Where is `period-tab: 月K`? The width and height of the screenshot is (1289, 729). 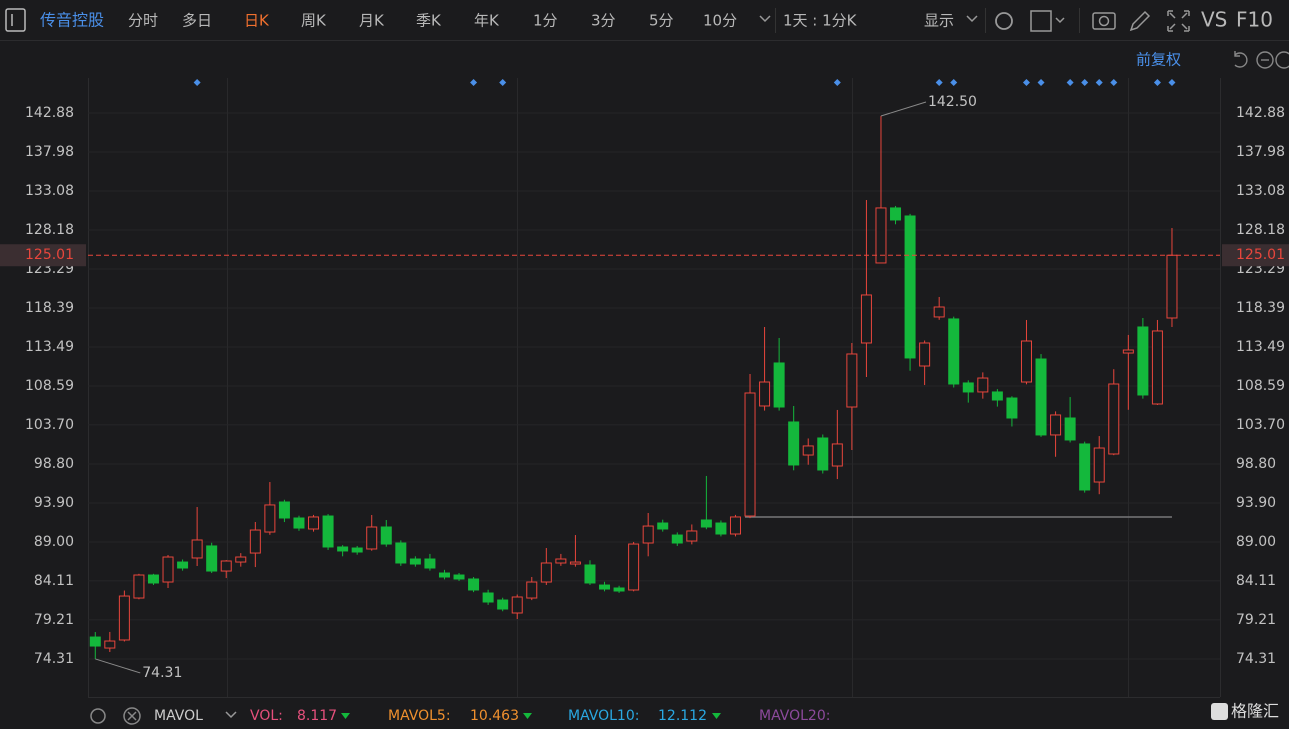
period-tab: 月K is located at coordinates (372, 21).